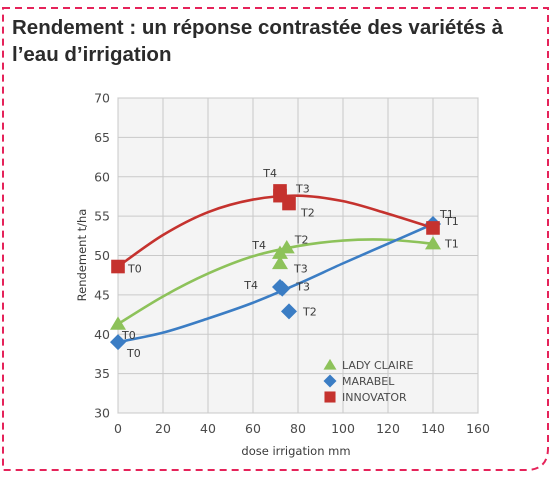  What do you see at coordinates (374, 397) in the screenshot?
I see `legend-label: INNOVATOR` at bounding box center [374, 397].